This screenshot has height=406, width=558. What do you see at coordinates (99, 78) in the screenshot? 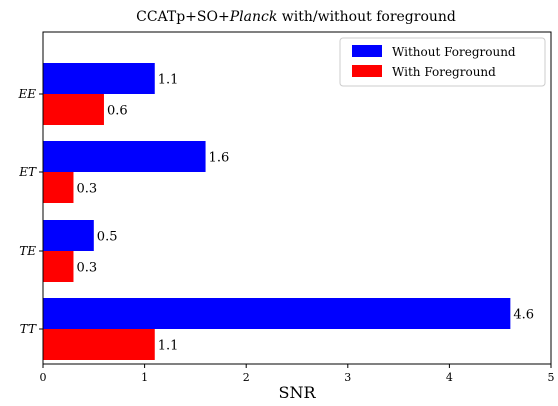
I see `bar-ee-without-foreground` at bounding box center [99, 78].